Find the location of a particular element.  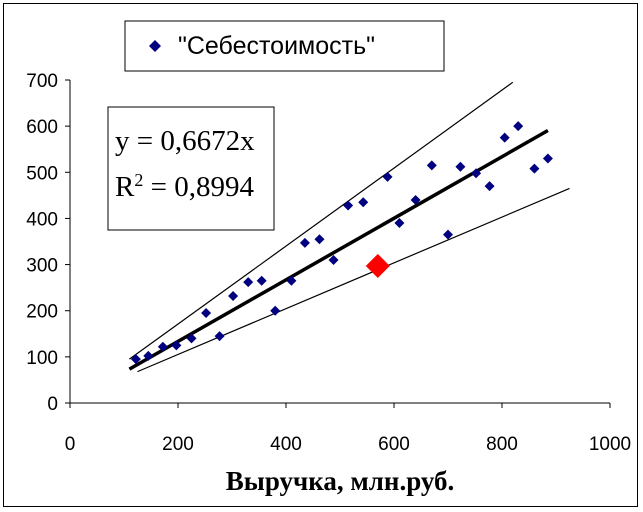

equation-frame is located at coordinates (191, 168).